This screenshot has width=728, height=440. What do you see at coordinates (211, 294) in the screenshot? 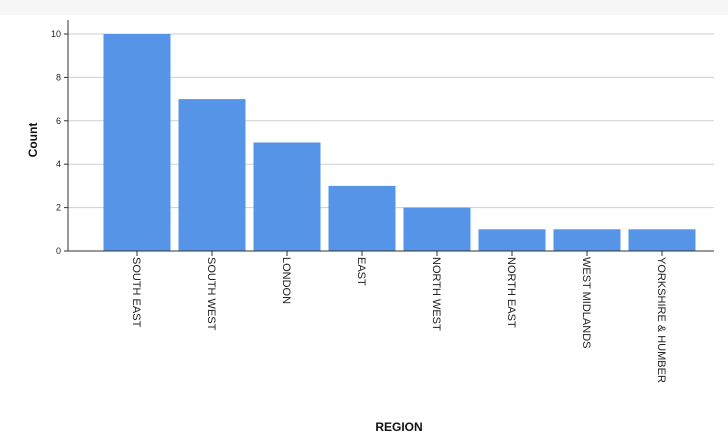
I see `x-category-label: SOUTH WEST` at bounding box center [211, 294].